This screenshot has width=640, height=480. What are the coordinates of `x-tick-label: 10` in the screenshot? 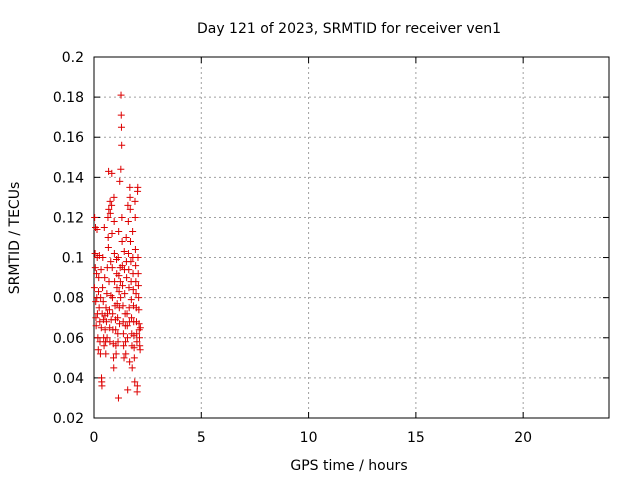 It's located at (309, 438).